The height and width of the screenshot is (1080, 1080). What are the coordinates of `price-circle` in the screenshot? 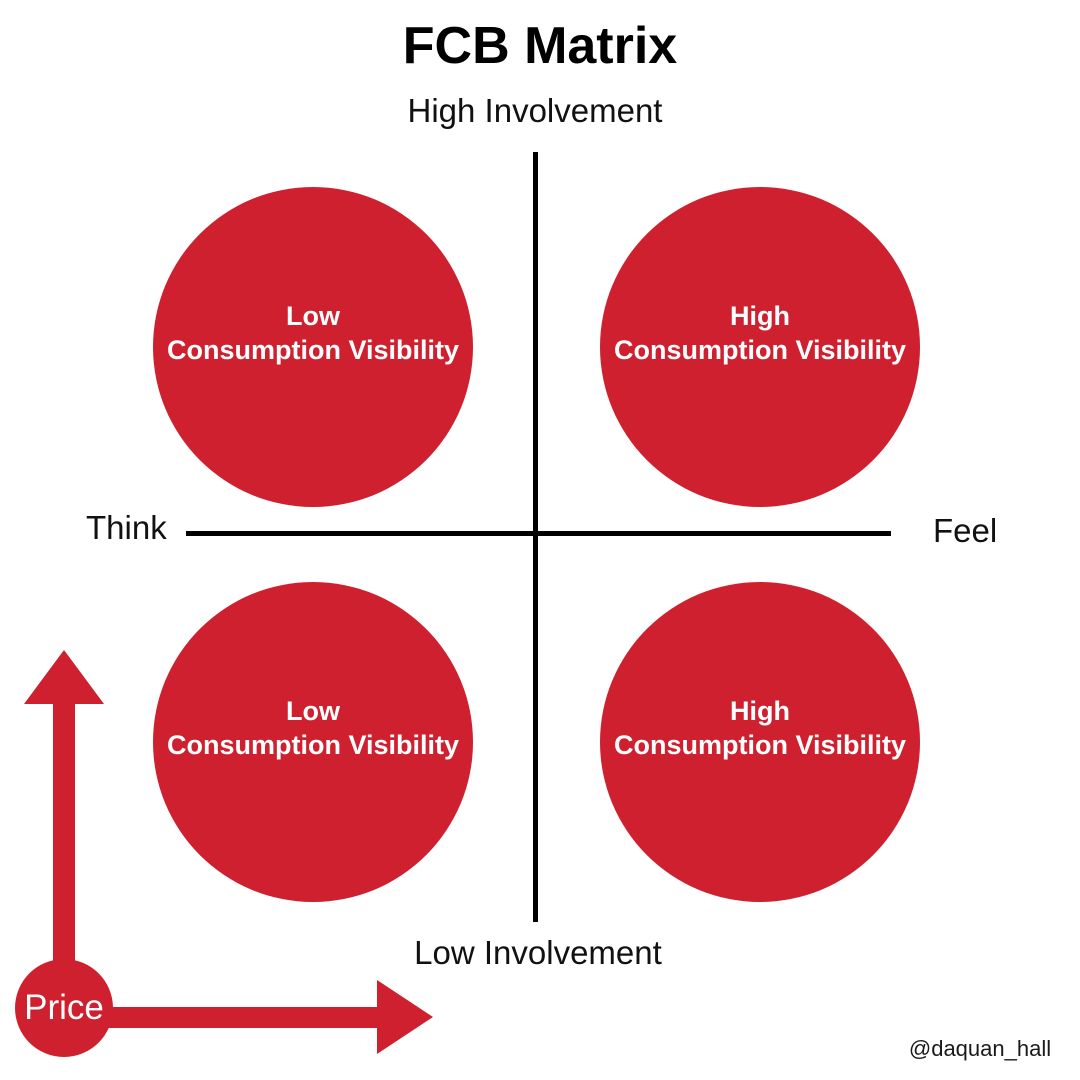 It's located at (64, 1008).